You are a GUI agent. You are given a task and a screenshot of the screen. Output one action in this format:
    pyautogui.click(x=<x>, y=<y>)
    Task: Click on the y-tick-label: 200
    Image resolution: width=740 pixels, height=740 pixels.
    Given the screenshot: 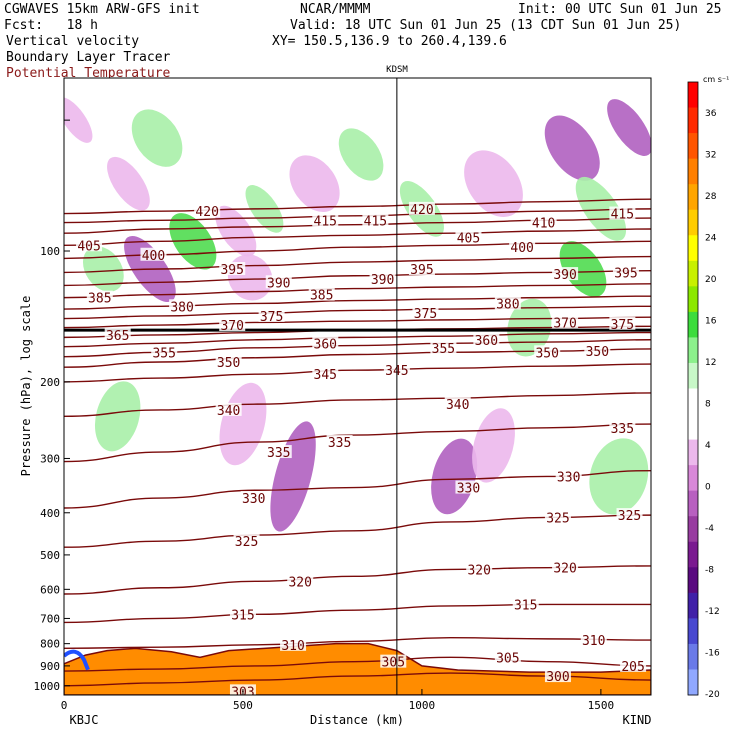 What is the action you would take?
    pyautogui.click(x=50, y=382)
    